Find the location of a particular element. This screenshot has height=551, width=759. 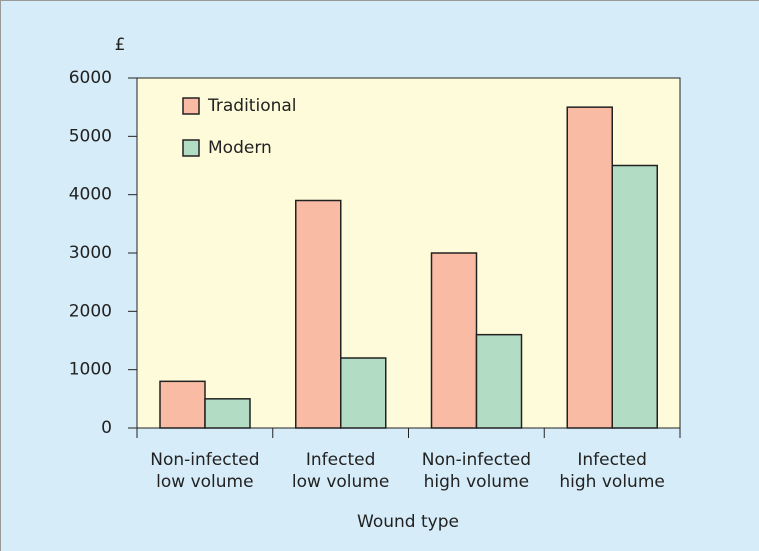

y-tick-label: 3000 is located at coordinates (90, 253).